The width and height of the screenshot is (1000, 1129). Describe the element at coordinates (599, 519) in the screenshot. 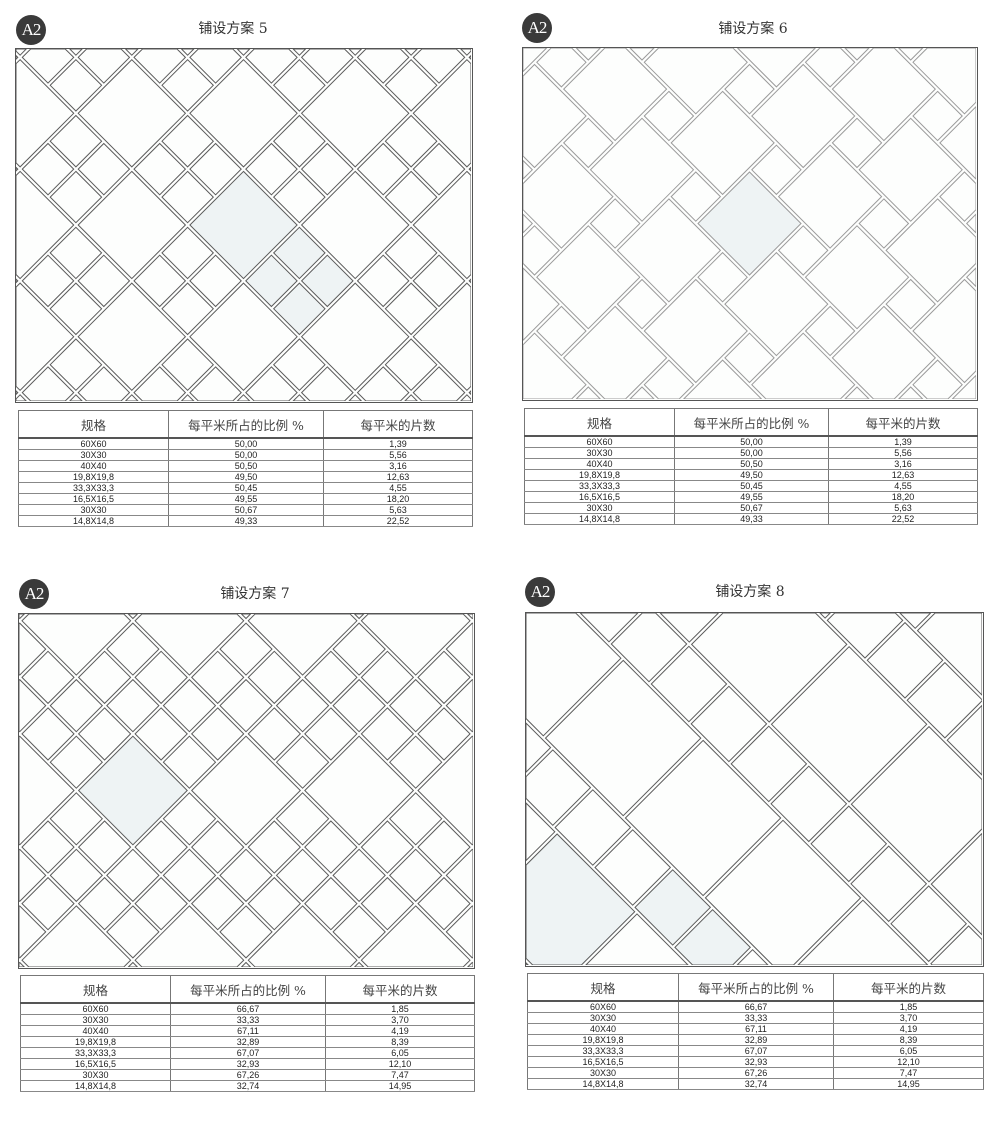

I see `table-cell: 14,8X14,8` at that location.